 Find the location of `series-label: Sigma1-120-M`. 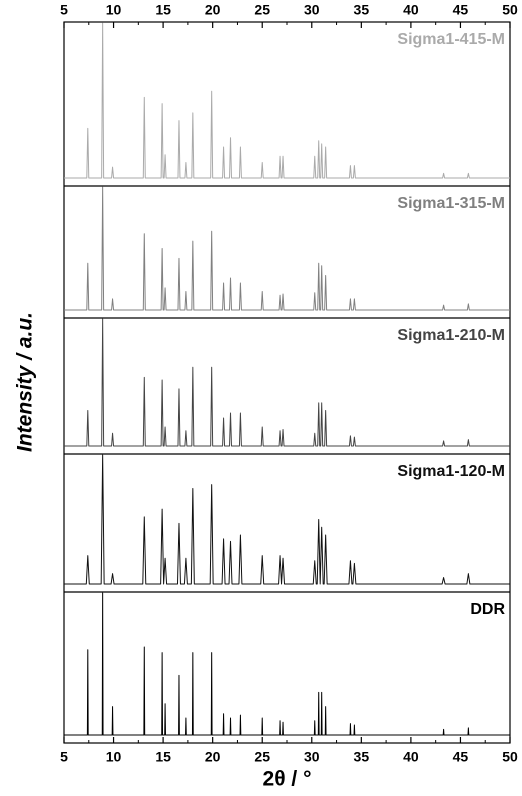

series-label: Sigma1-120-M is located at coordinates (451, 471).